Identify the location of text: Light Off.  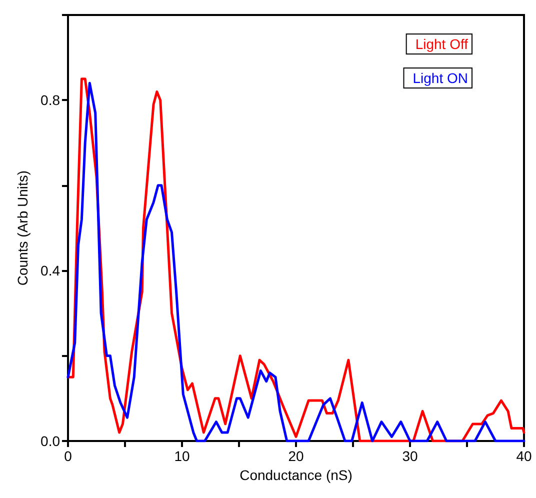
(441, 44).